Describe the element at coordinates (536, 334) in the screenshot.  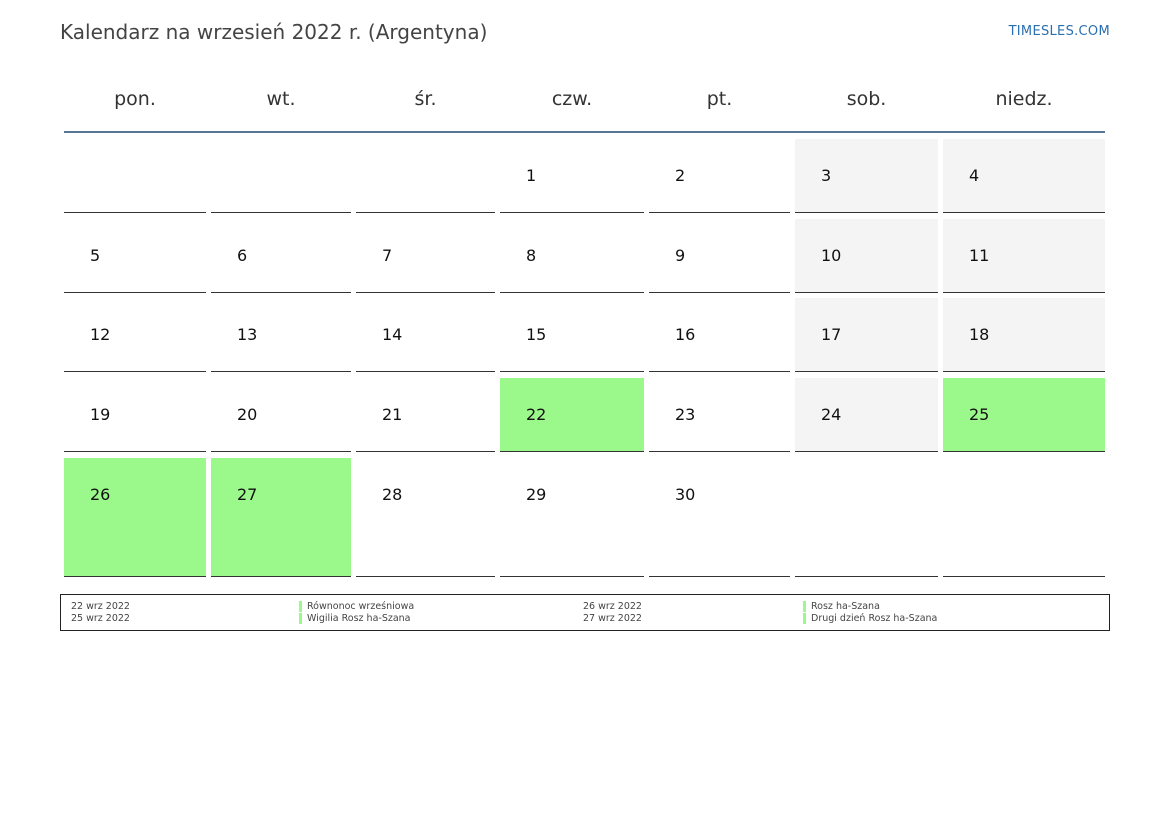
I see `day-number: 15` at that location.